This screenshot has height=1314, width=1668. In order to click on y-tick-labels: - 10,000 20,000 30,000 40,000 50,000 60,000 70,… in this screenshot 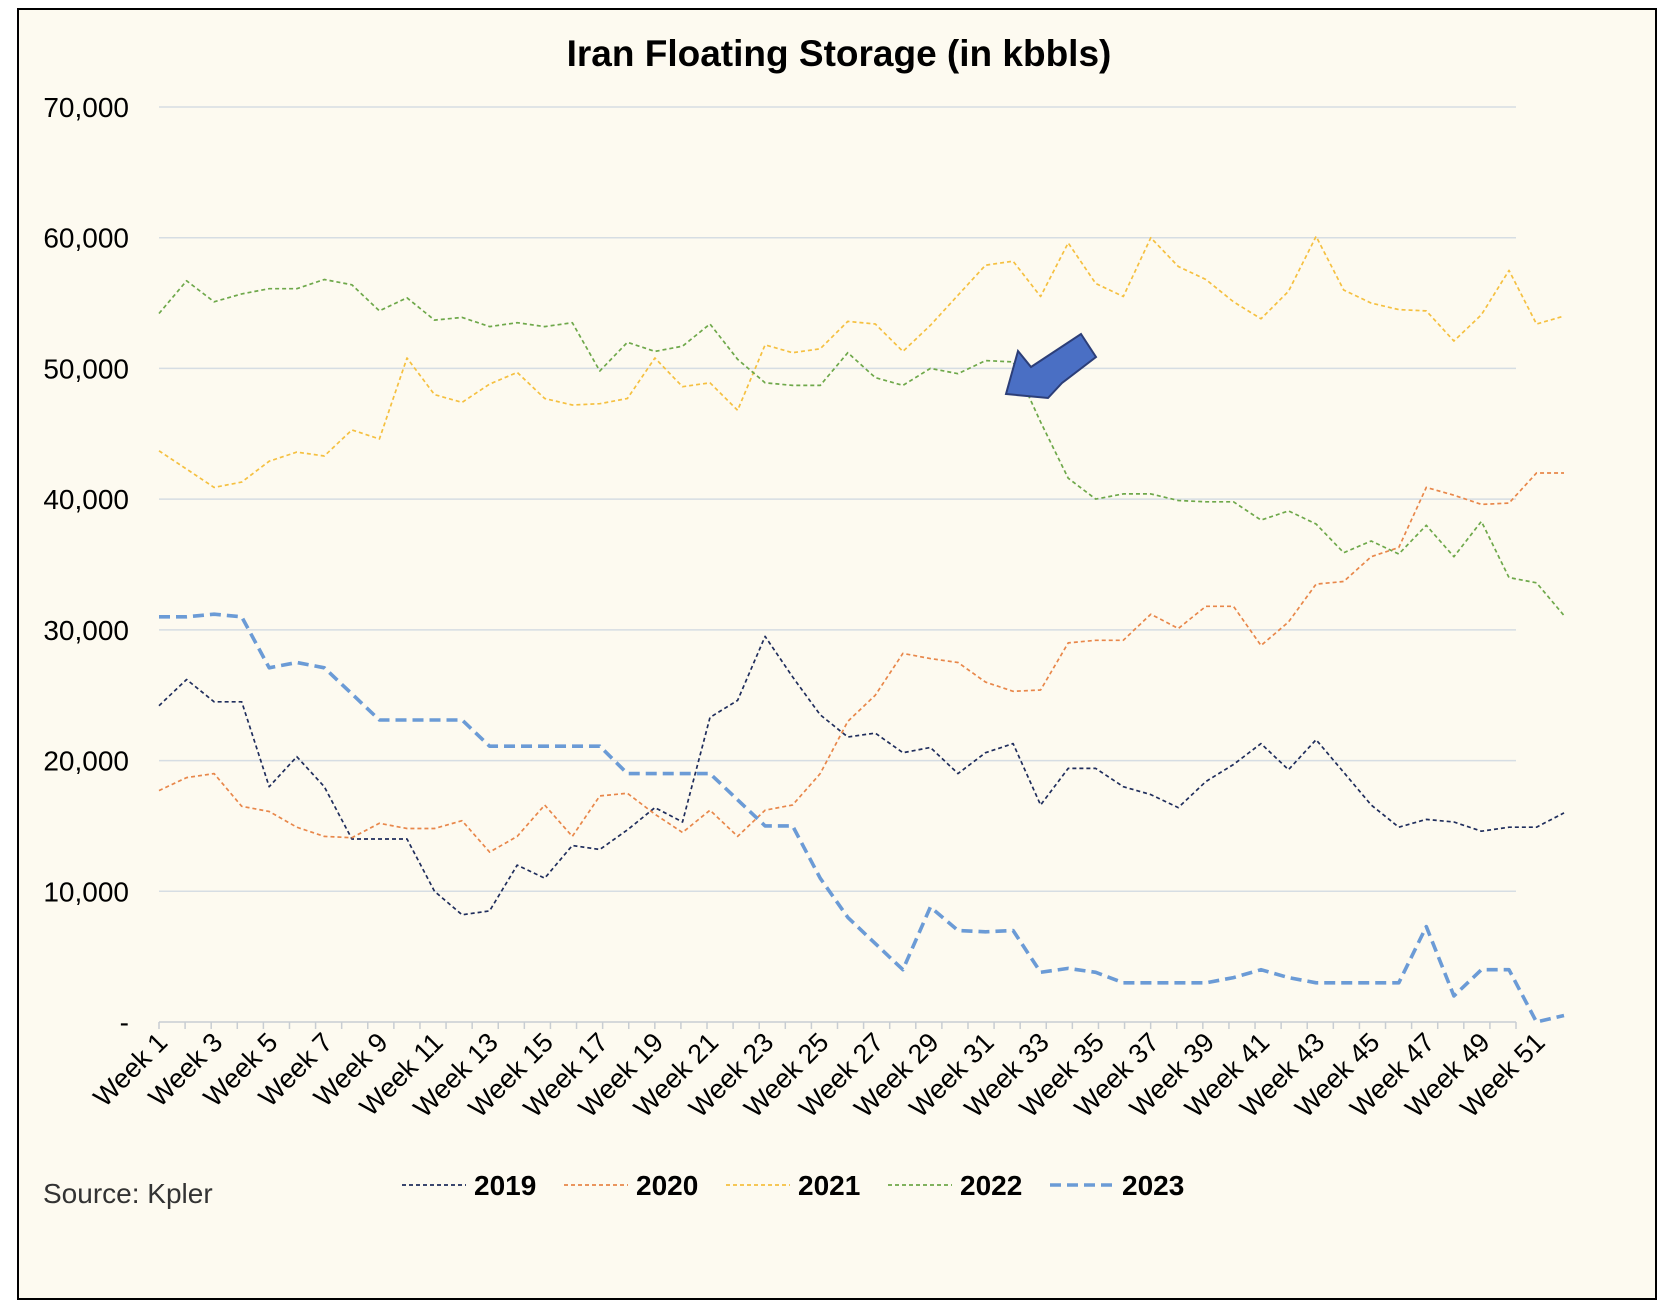, I will do `click(86, 565)`.